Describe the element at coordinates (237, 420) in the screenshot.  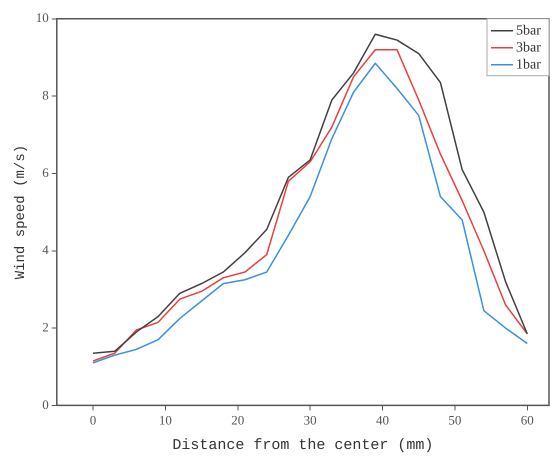
I see `x-tick-label: 20` at that location.